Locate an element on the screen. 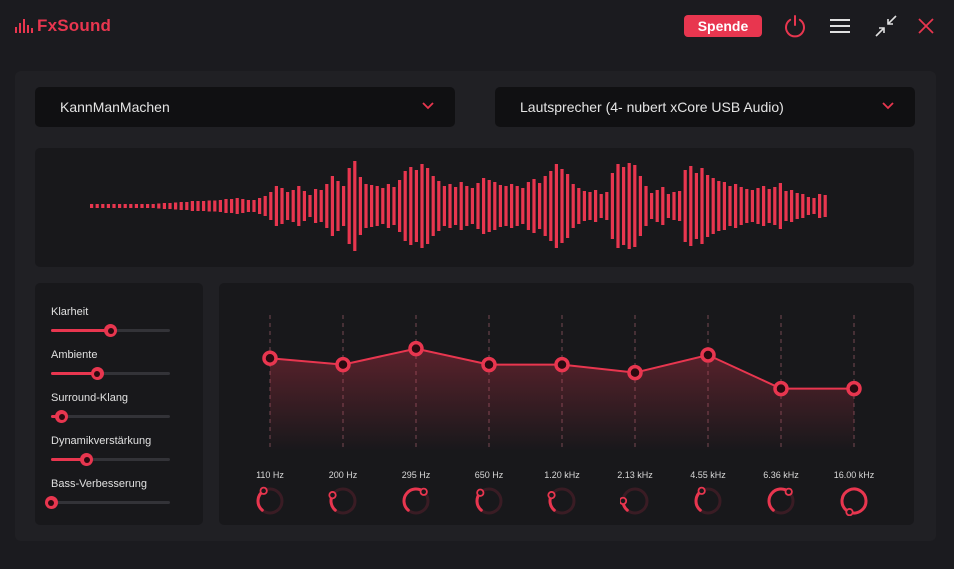 Image resolution: width=954 pixels, height=569 pixels. output-device-dropdown: Lautsprecher (4- nubert xCore USB Audio) is located at coordinates (705, 107).